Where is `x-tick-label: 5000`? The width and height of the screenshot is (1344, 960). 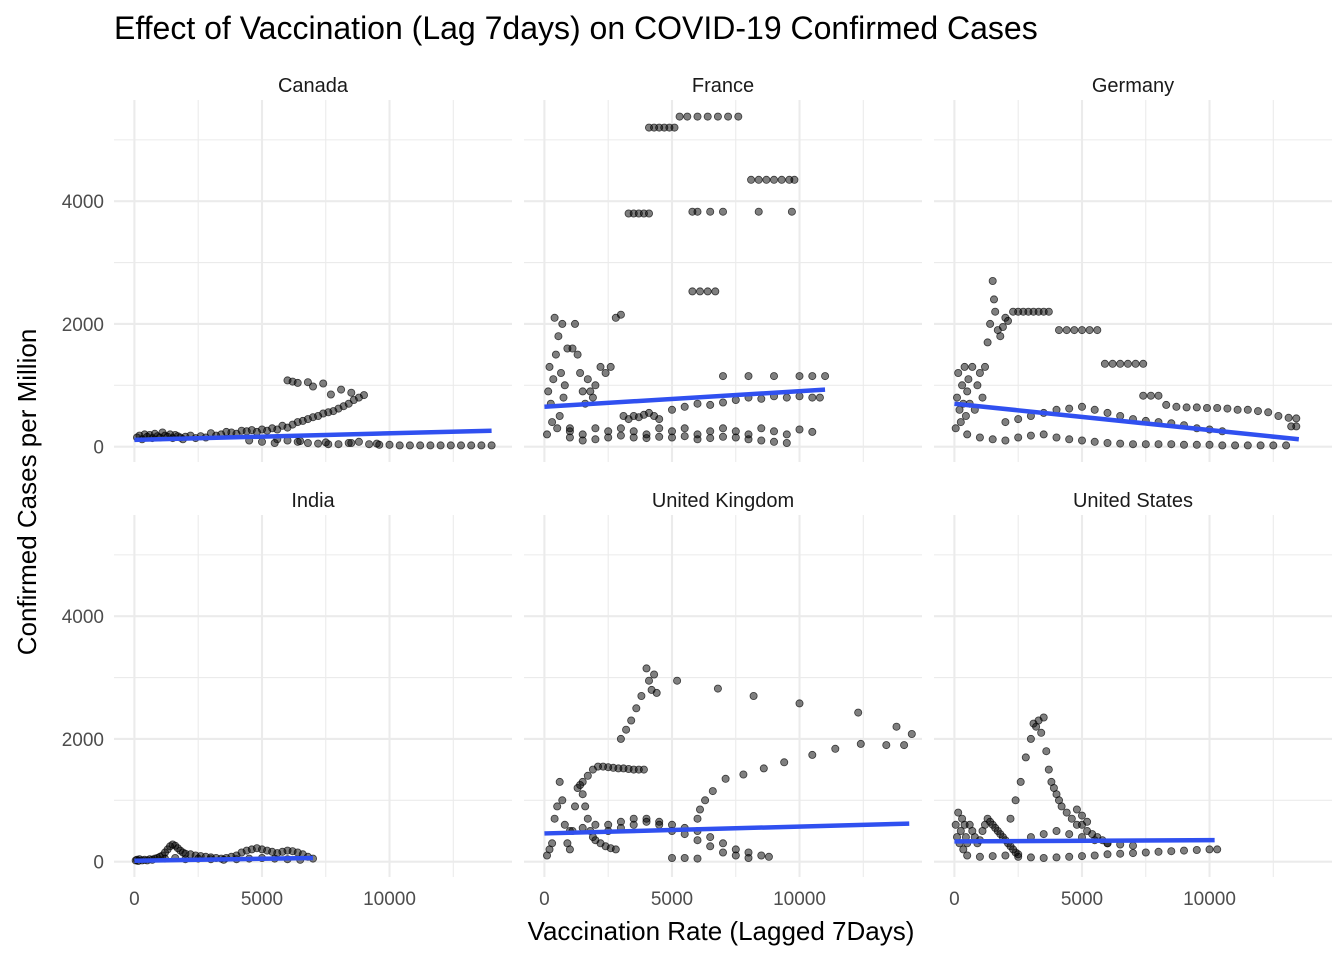 x-tick-label: 5000 is located at coordinates (1082, 899).